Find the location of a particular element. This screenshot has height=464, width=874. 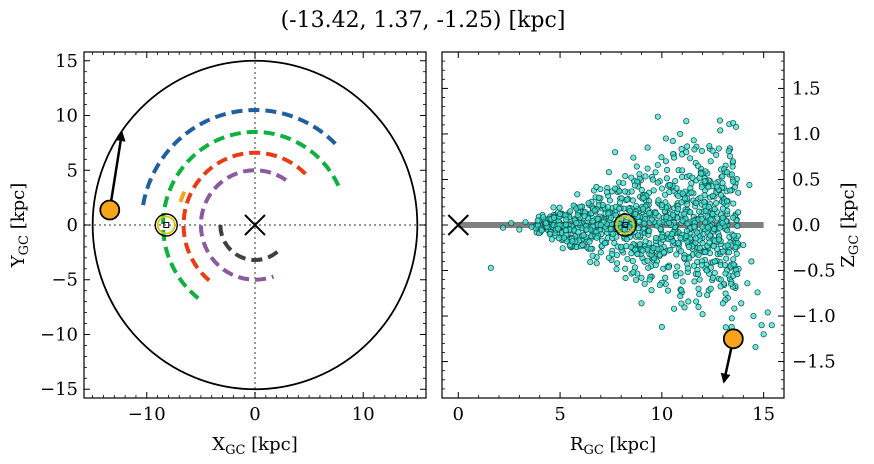

y-tick-label: 1.5 is located at coordinates (806, 88).